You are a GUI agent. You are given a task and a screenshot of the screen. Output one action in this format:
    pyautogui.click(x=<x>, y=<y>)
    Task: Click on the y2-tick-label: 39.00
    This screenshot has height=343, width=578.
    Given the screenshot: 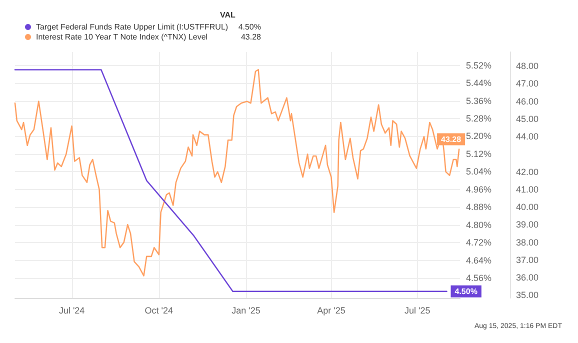 What is the action you would take?
    pyautogui.click(x=527, y=225)
    